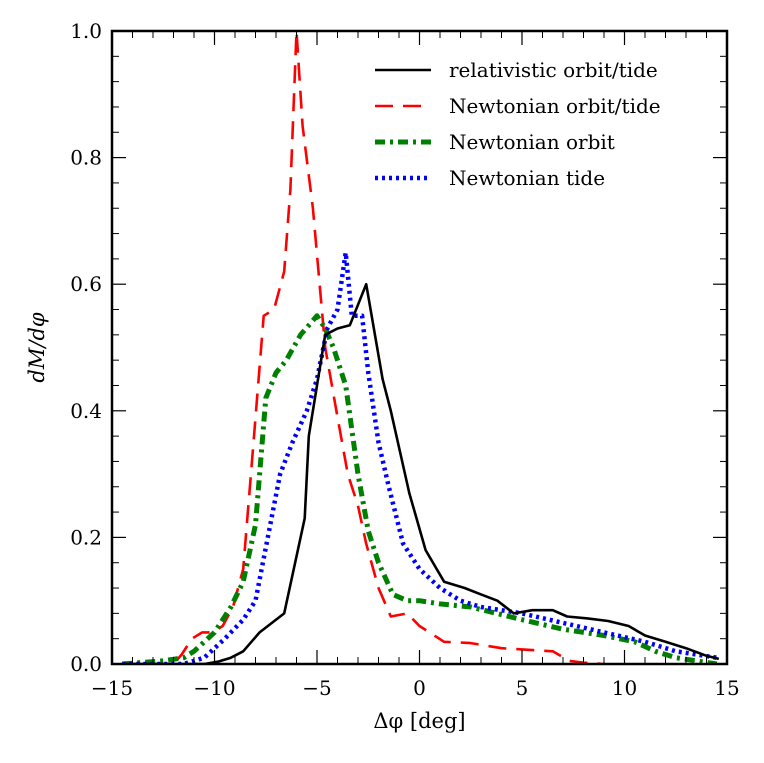 This screenshot has width=764, height=763. I want to click on x-tick-label: −5, so click(316, 688).